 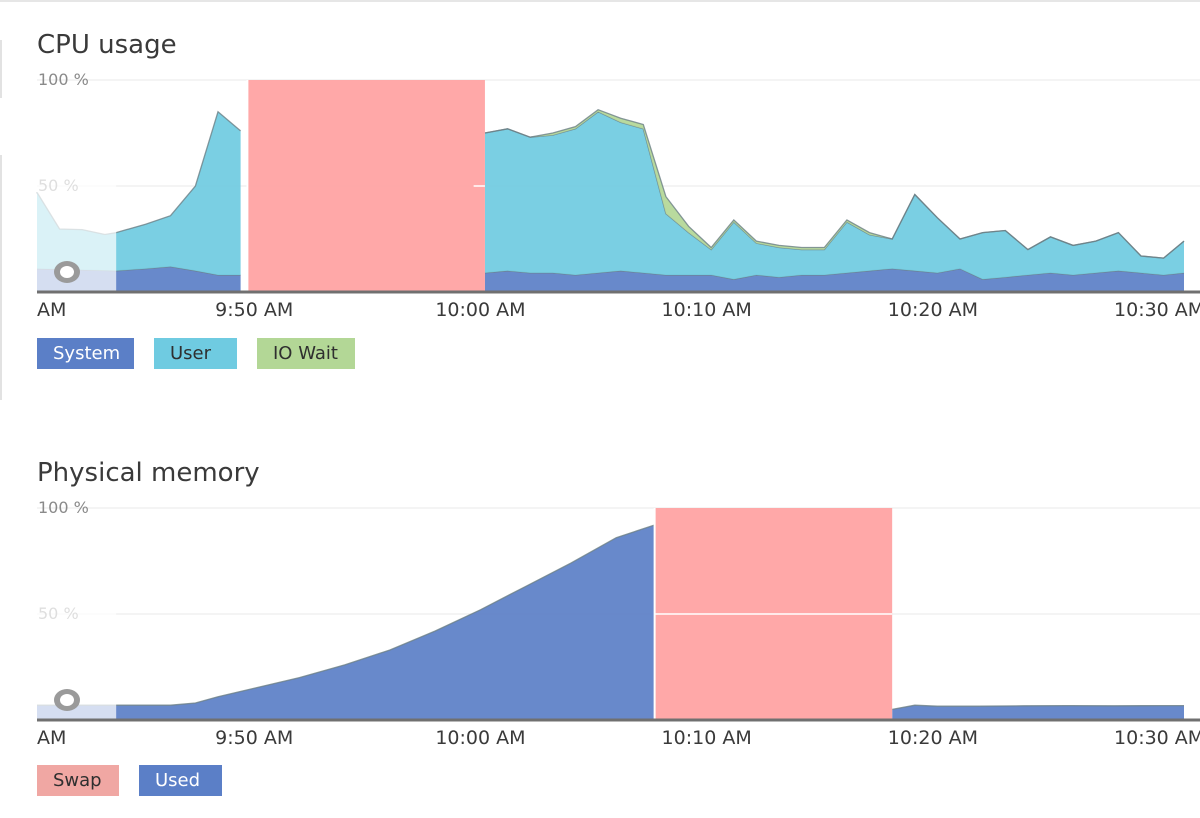 I want to click on legend-item-io-wait: IO Wait, so click(x=306, y=353).